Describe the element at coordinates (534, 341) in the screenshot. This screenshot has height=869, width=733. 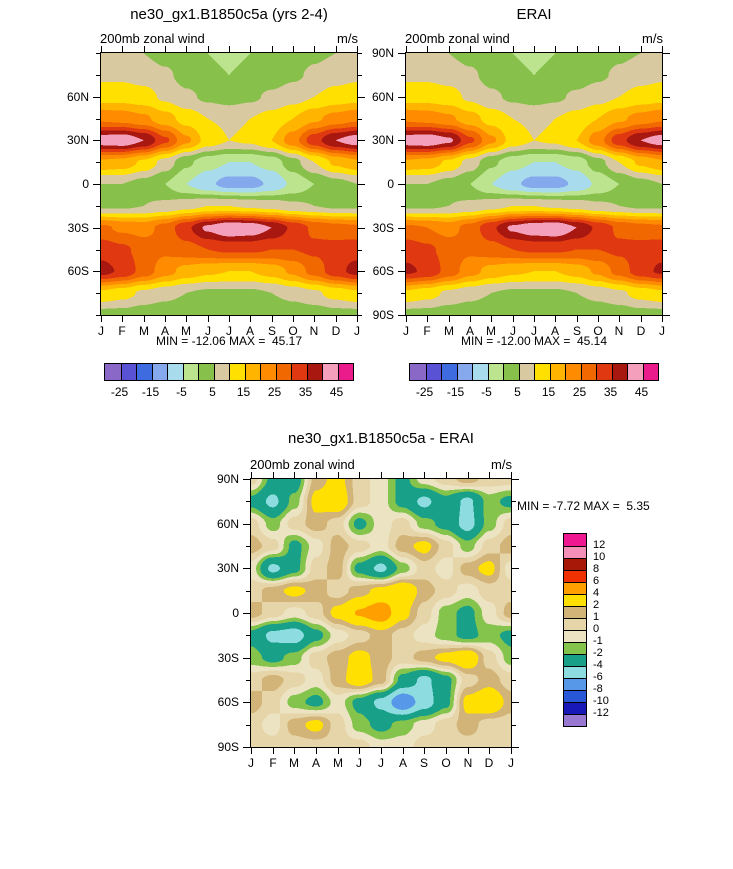
I see `panel-erai-minmax: MIN = -12.00 MAX = 45.14` at that location.